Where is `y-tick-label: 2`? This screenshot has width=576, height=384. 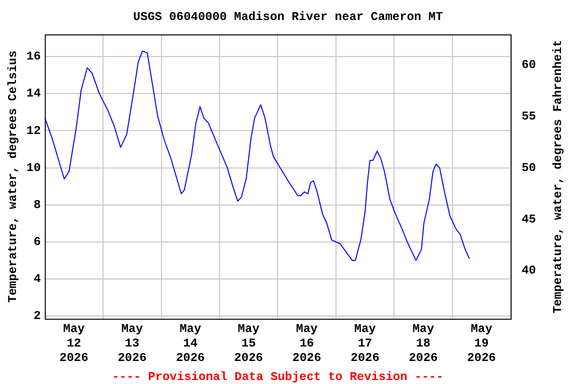 y-tick-label: 2 is located at coordinates (37, 316).